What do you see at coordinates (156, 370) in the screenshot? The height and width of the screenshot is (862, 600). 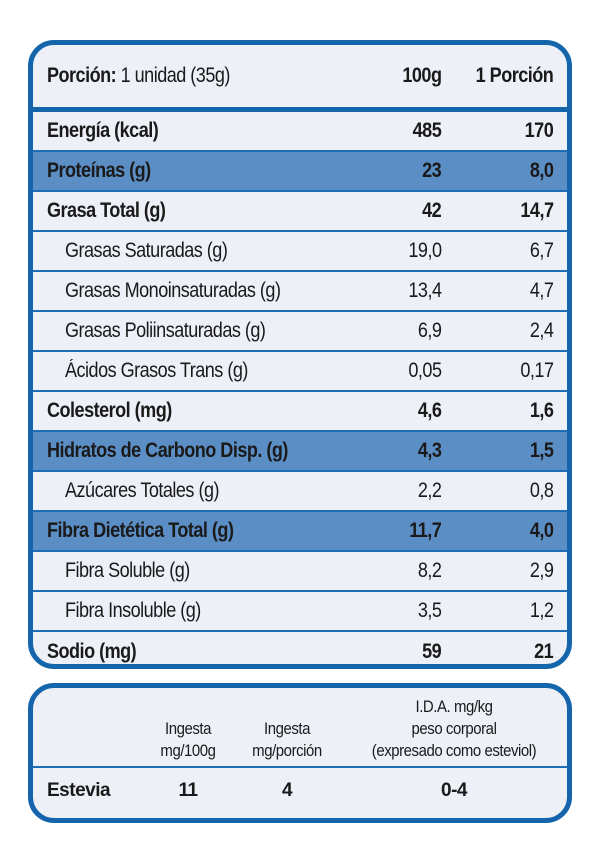 I see `row-label: Ácidos Grasos Trans (g)` at bounding box center [156, 370].